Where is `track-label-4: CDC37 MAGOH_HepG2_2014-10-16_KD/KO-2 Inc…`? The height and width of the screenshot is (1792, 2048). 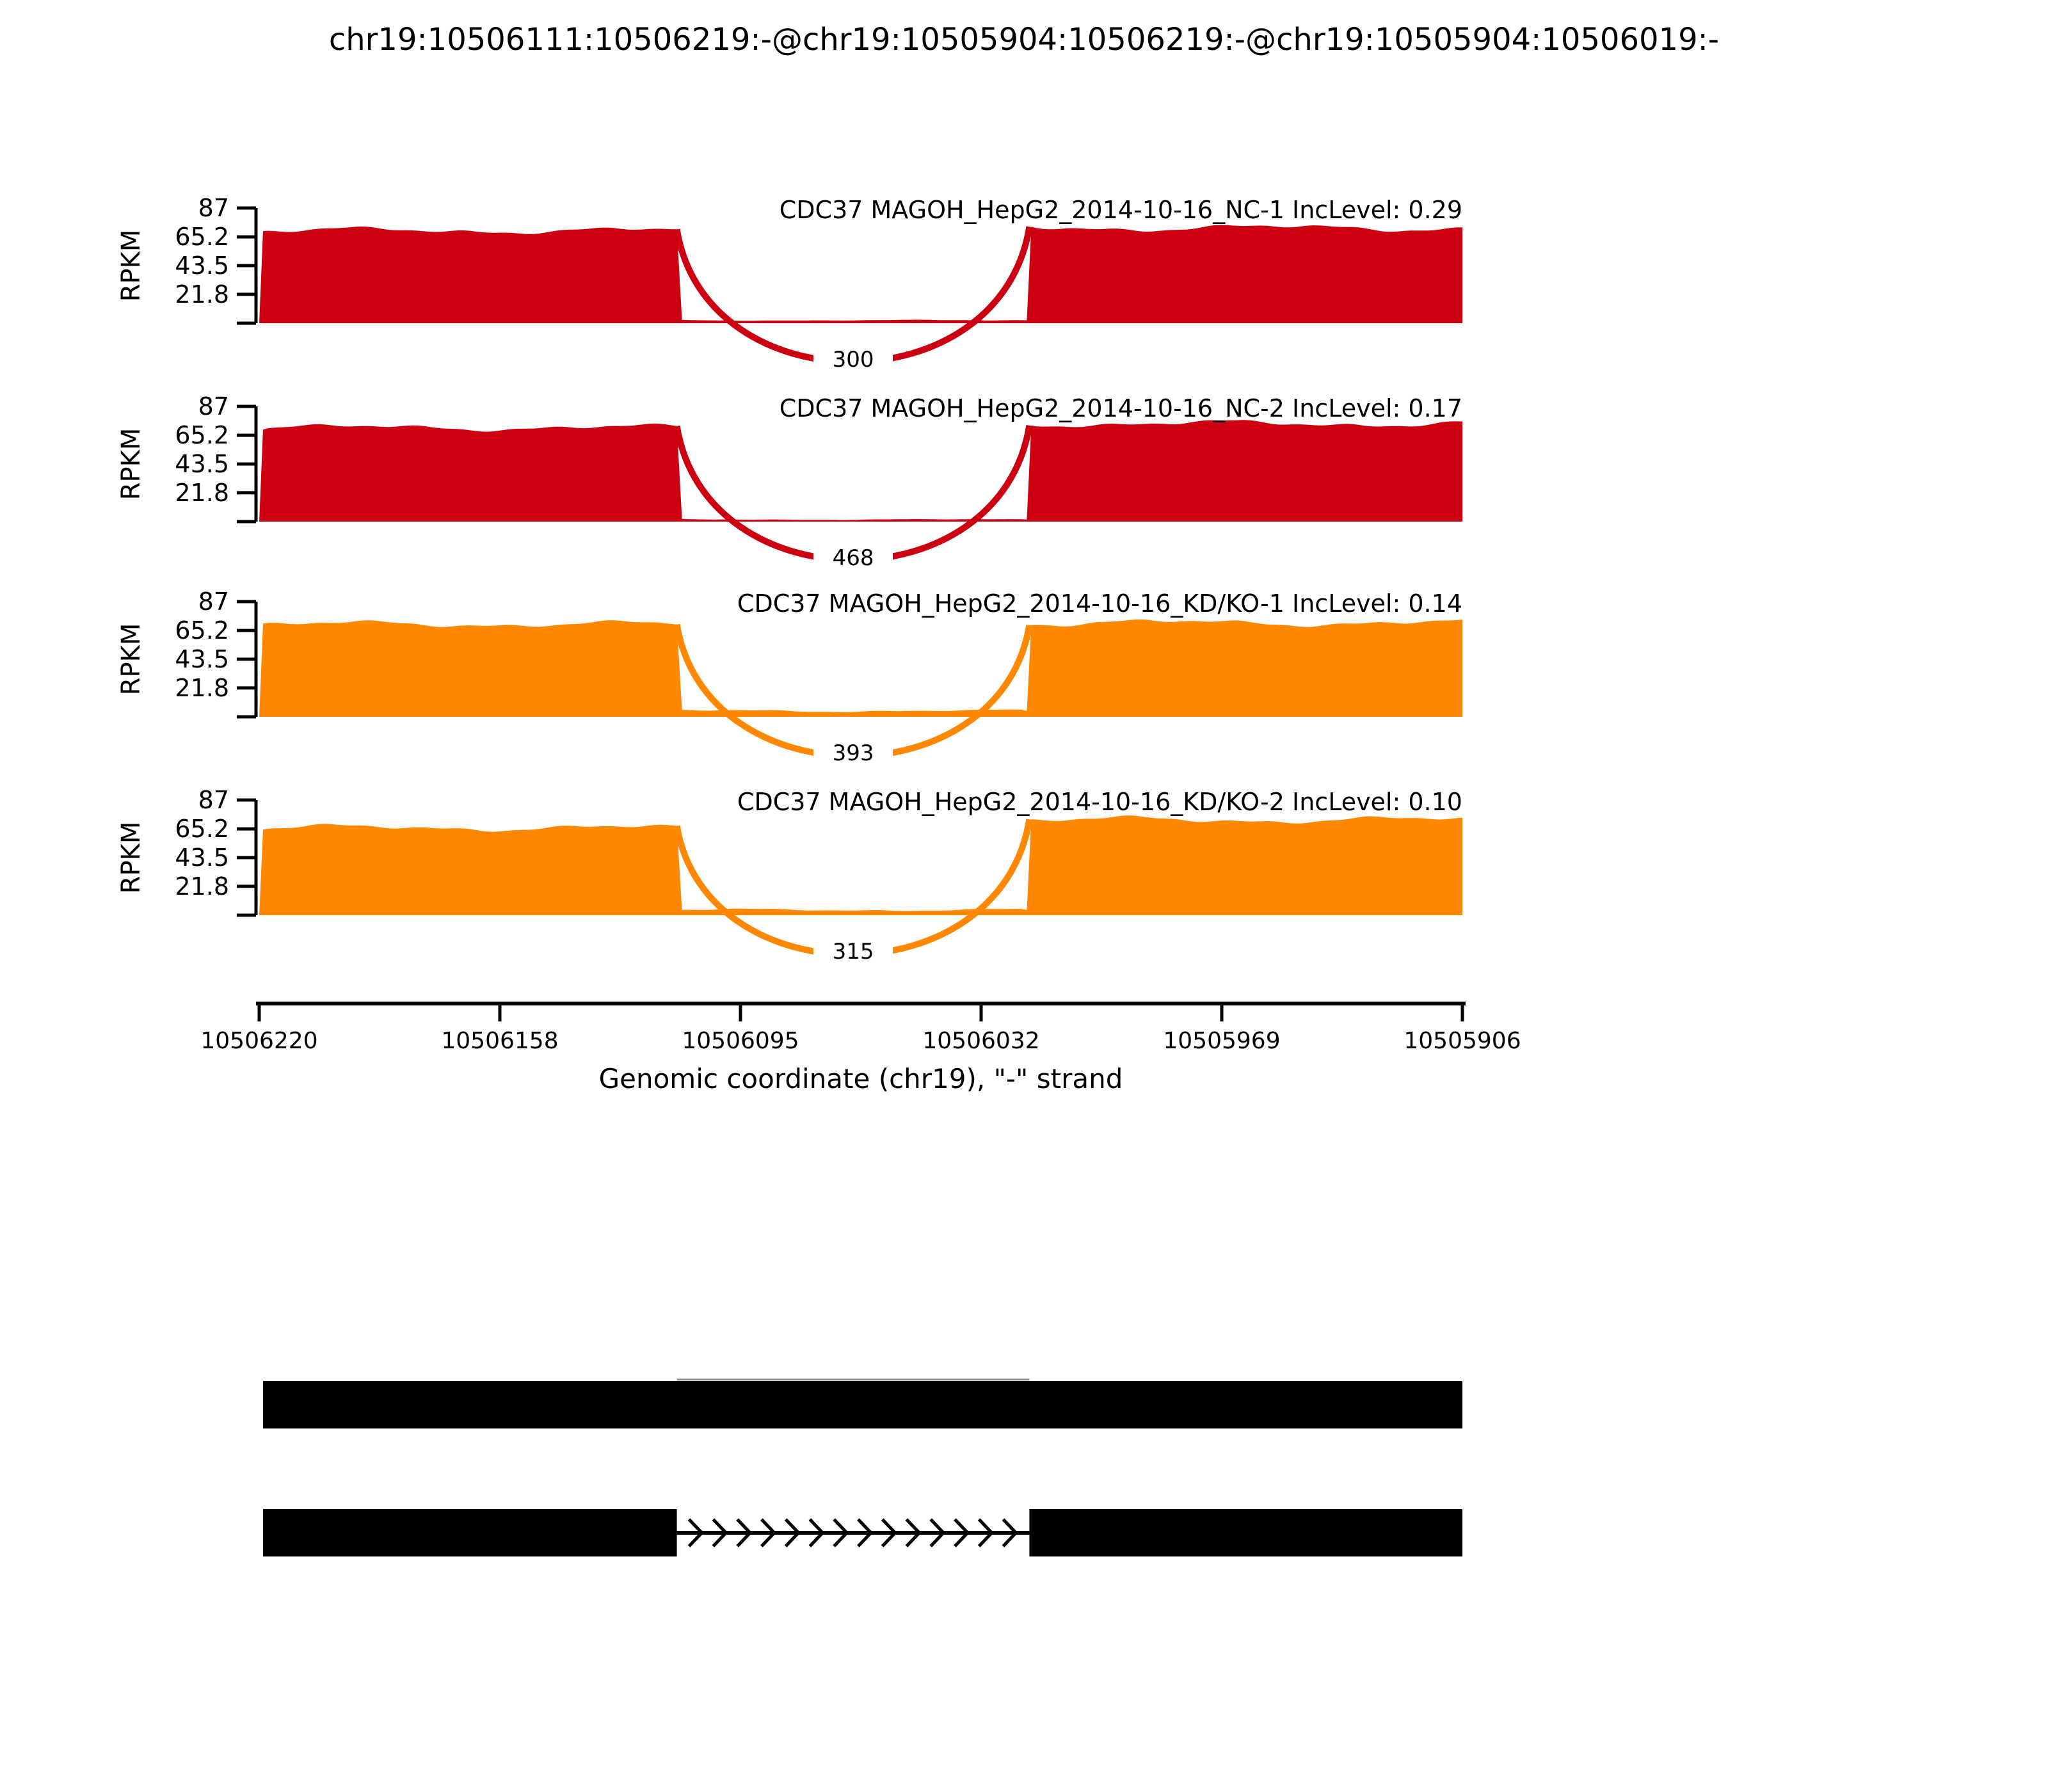
track-label-4: CDC37 MAGOH_HepG2_2014-10-16_KD/KO-2 Inc… is located at coordinates (1099, 802).